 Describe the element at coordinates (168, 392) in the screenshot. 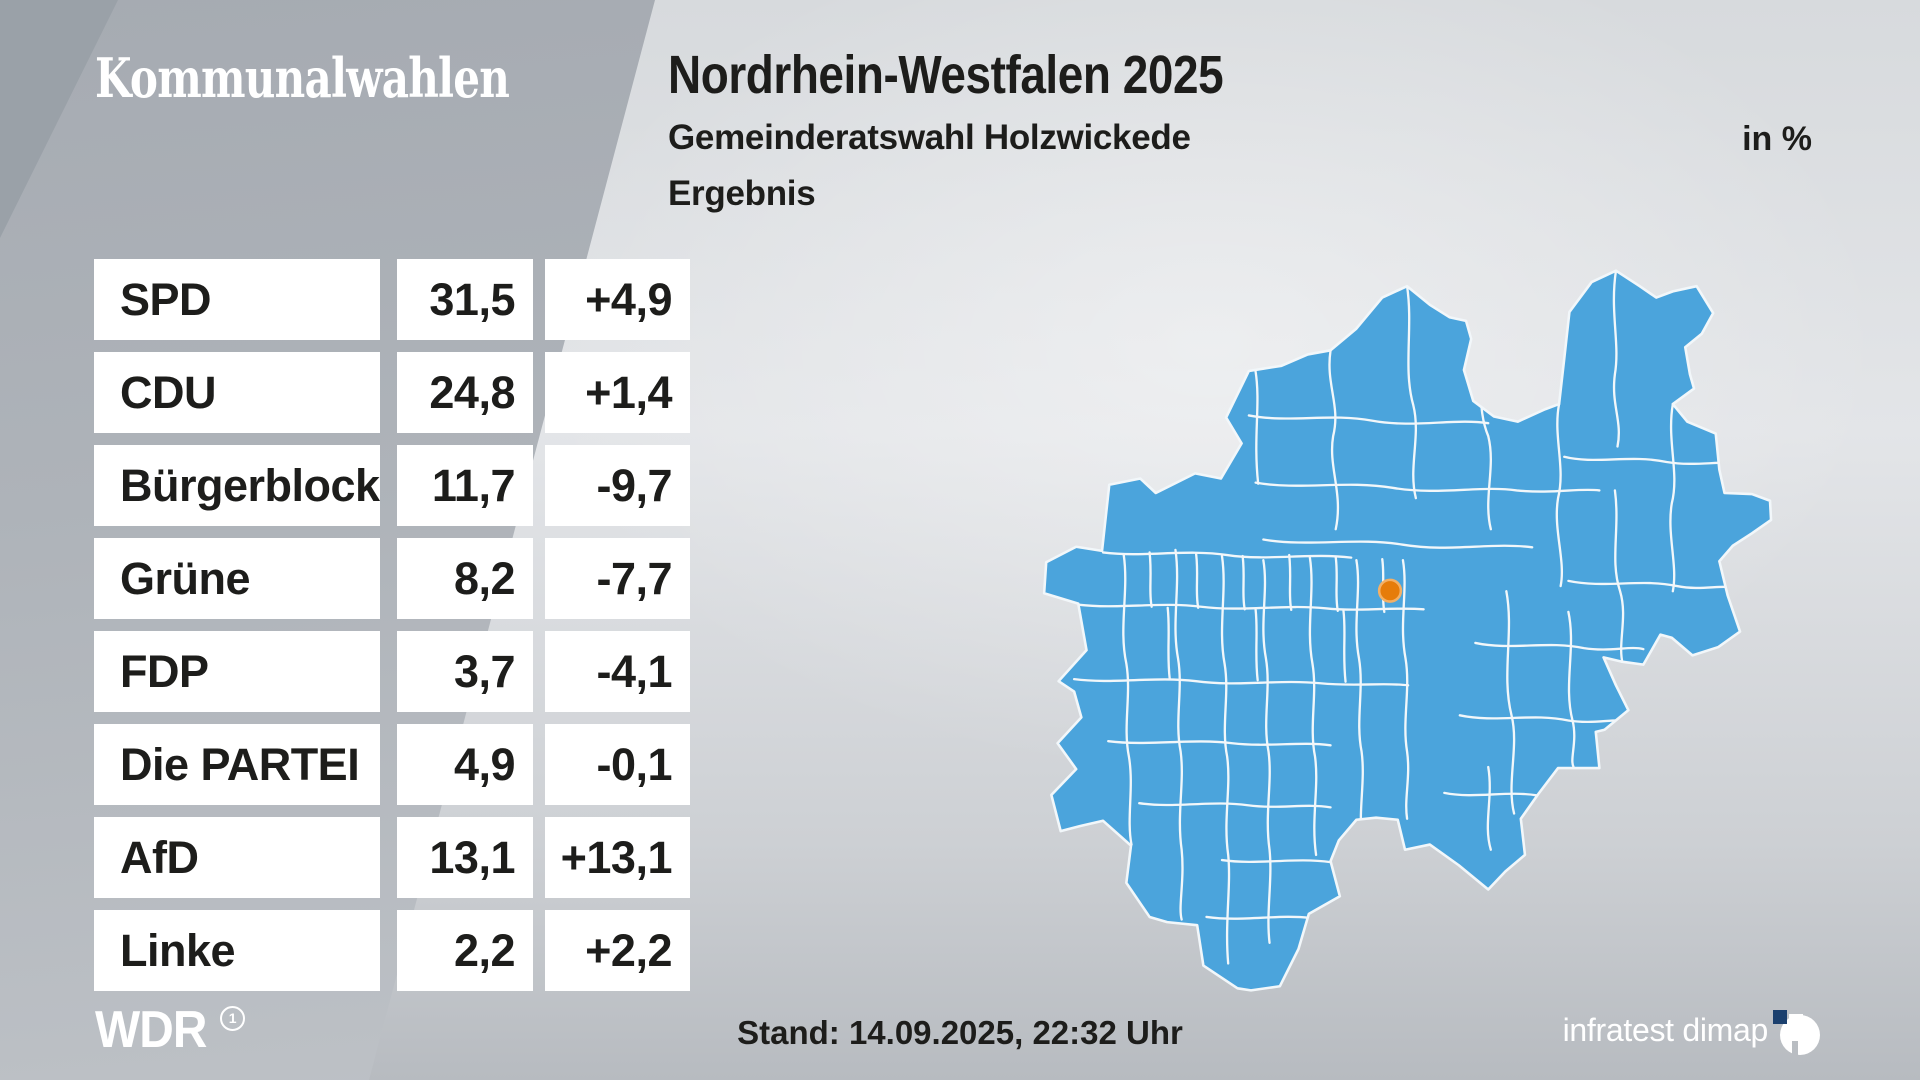

I see `party-text: CDU` at that location.